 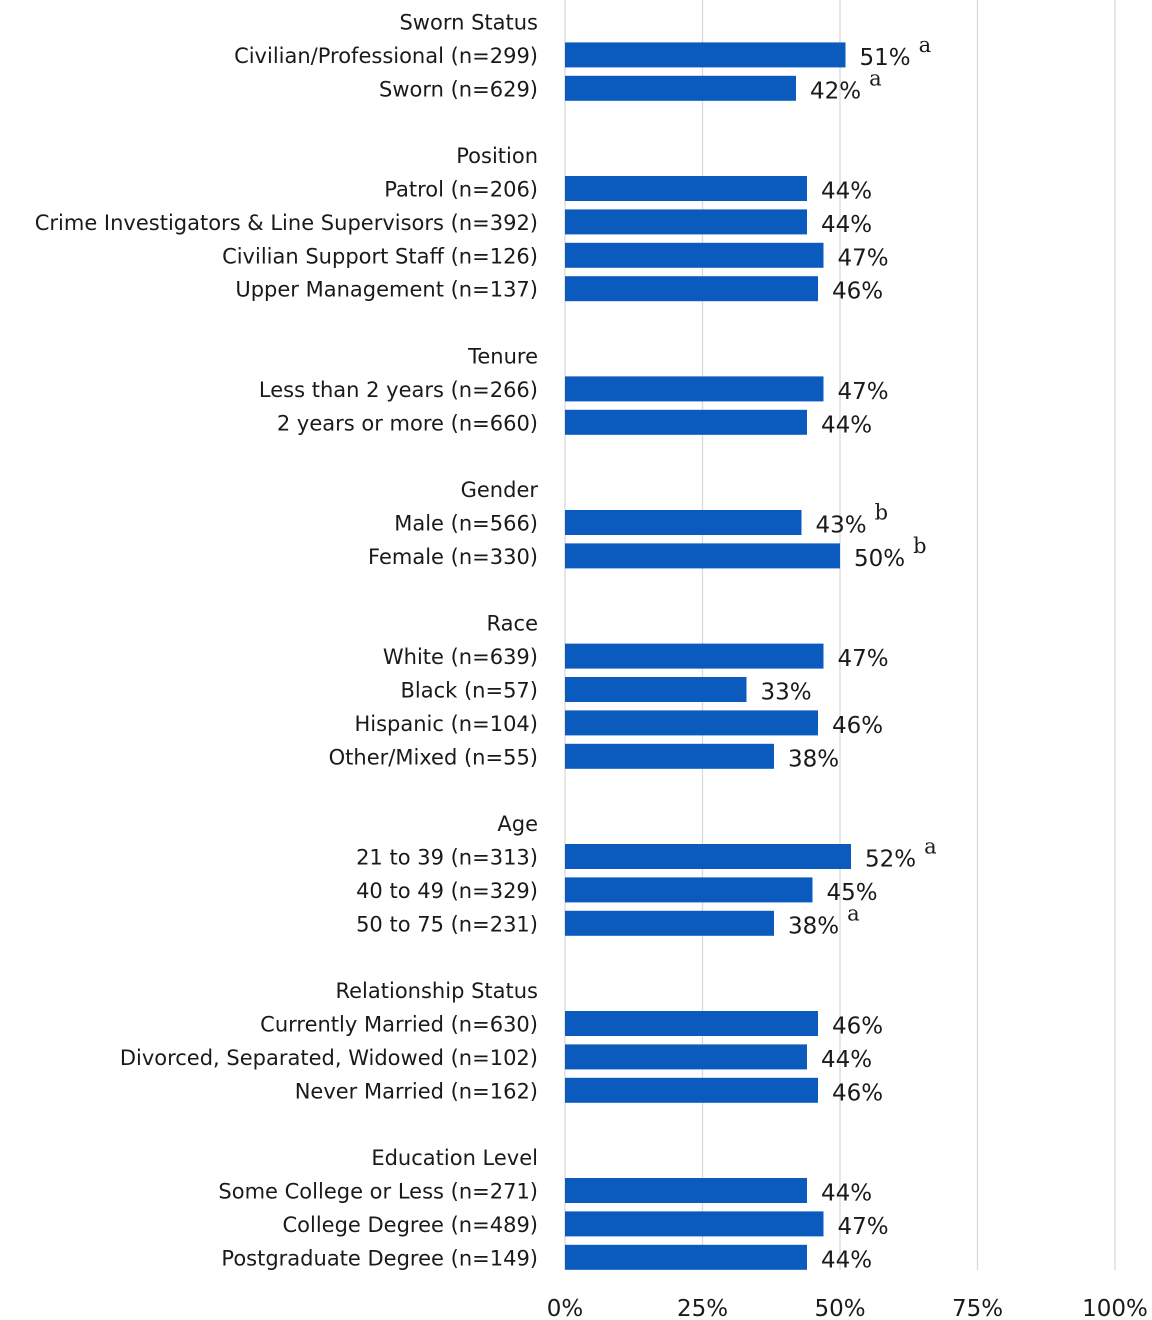 I want to click on category-label: Divorced, Separated, Widowed (n=102), so click(x=329, y=1058).